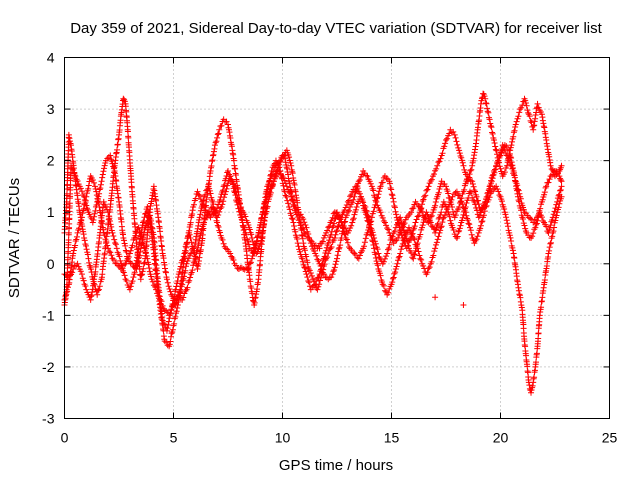 This screenshot has width=640, height=480. Describe the element at coordinates (501, 438) in the screenshot. I see `x-tick-label: 20` at that location.